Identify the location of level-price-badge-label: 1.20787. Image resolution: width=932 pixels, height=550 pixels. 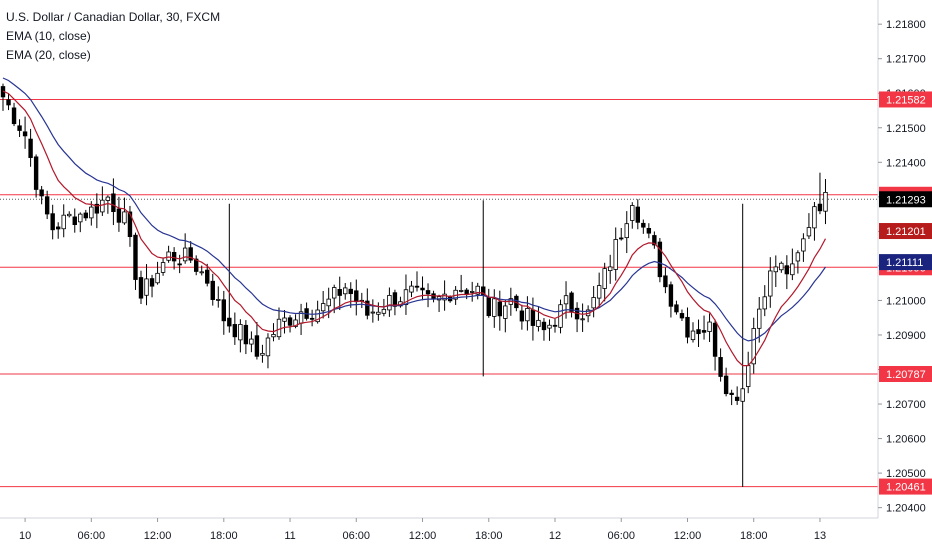
(906, 375).